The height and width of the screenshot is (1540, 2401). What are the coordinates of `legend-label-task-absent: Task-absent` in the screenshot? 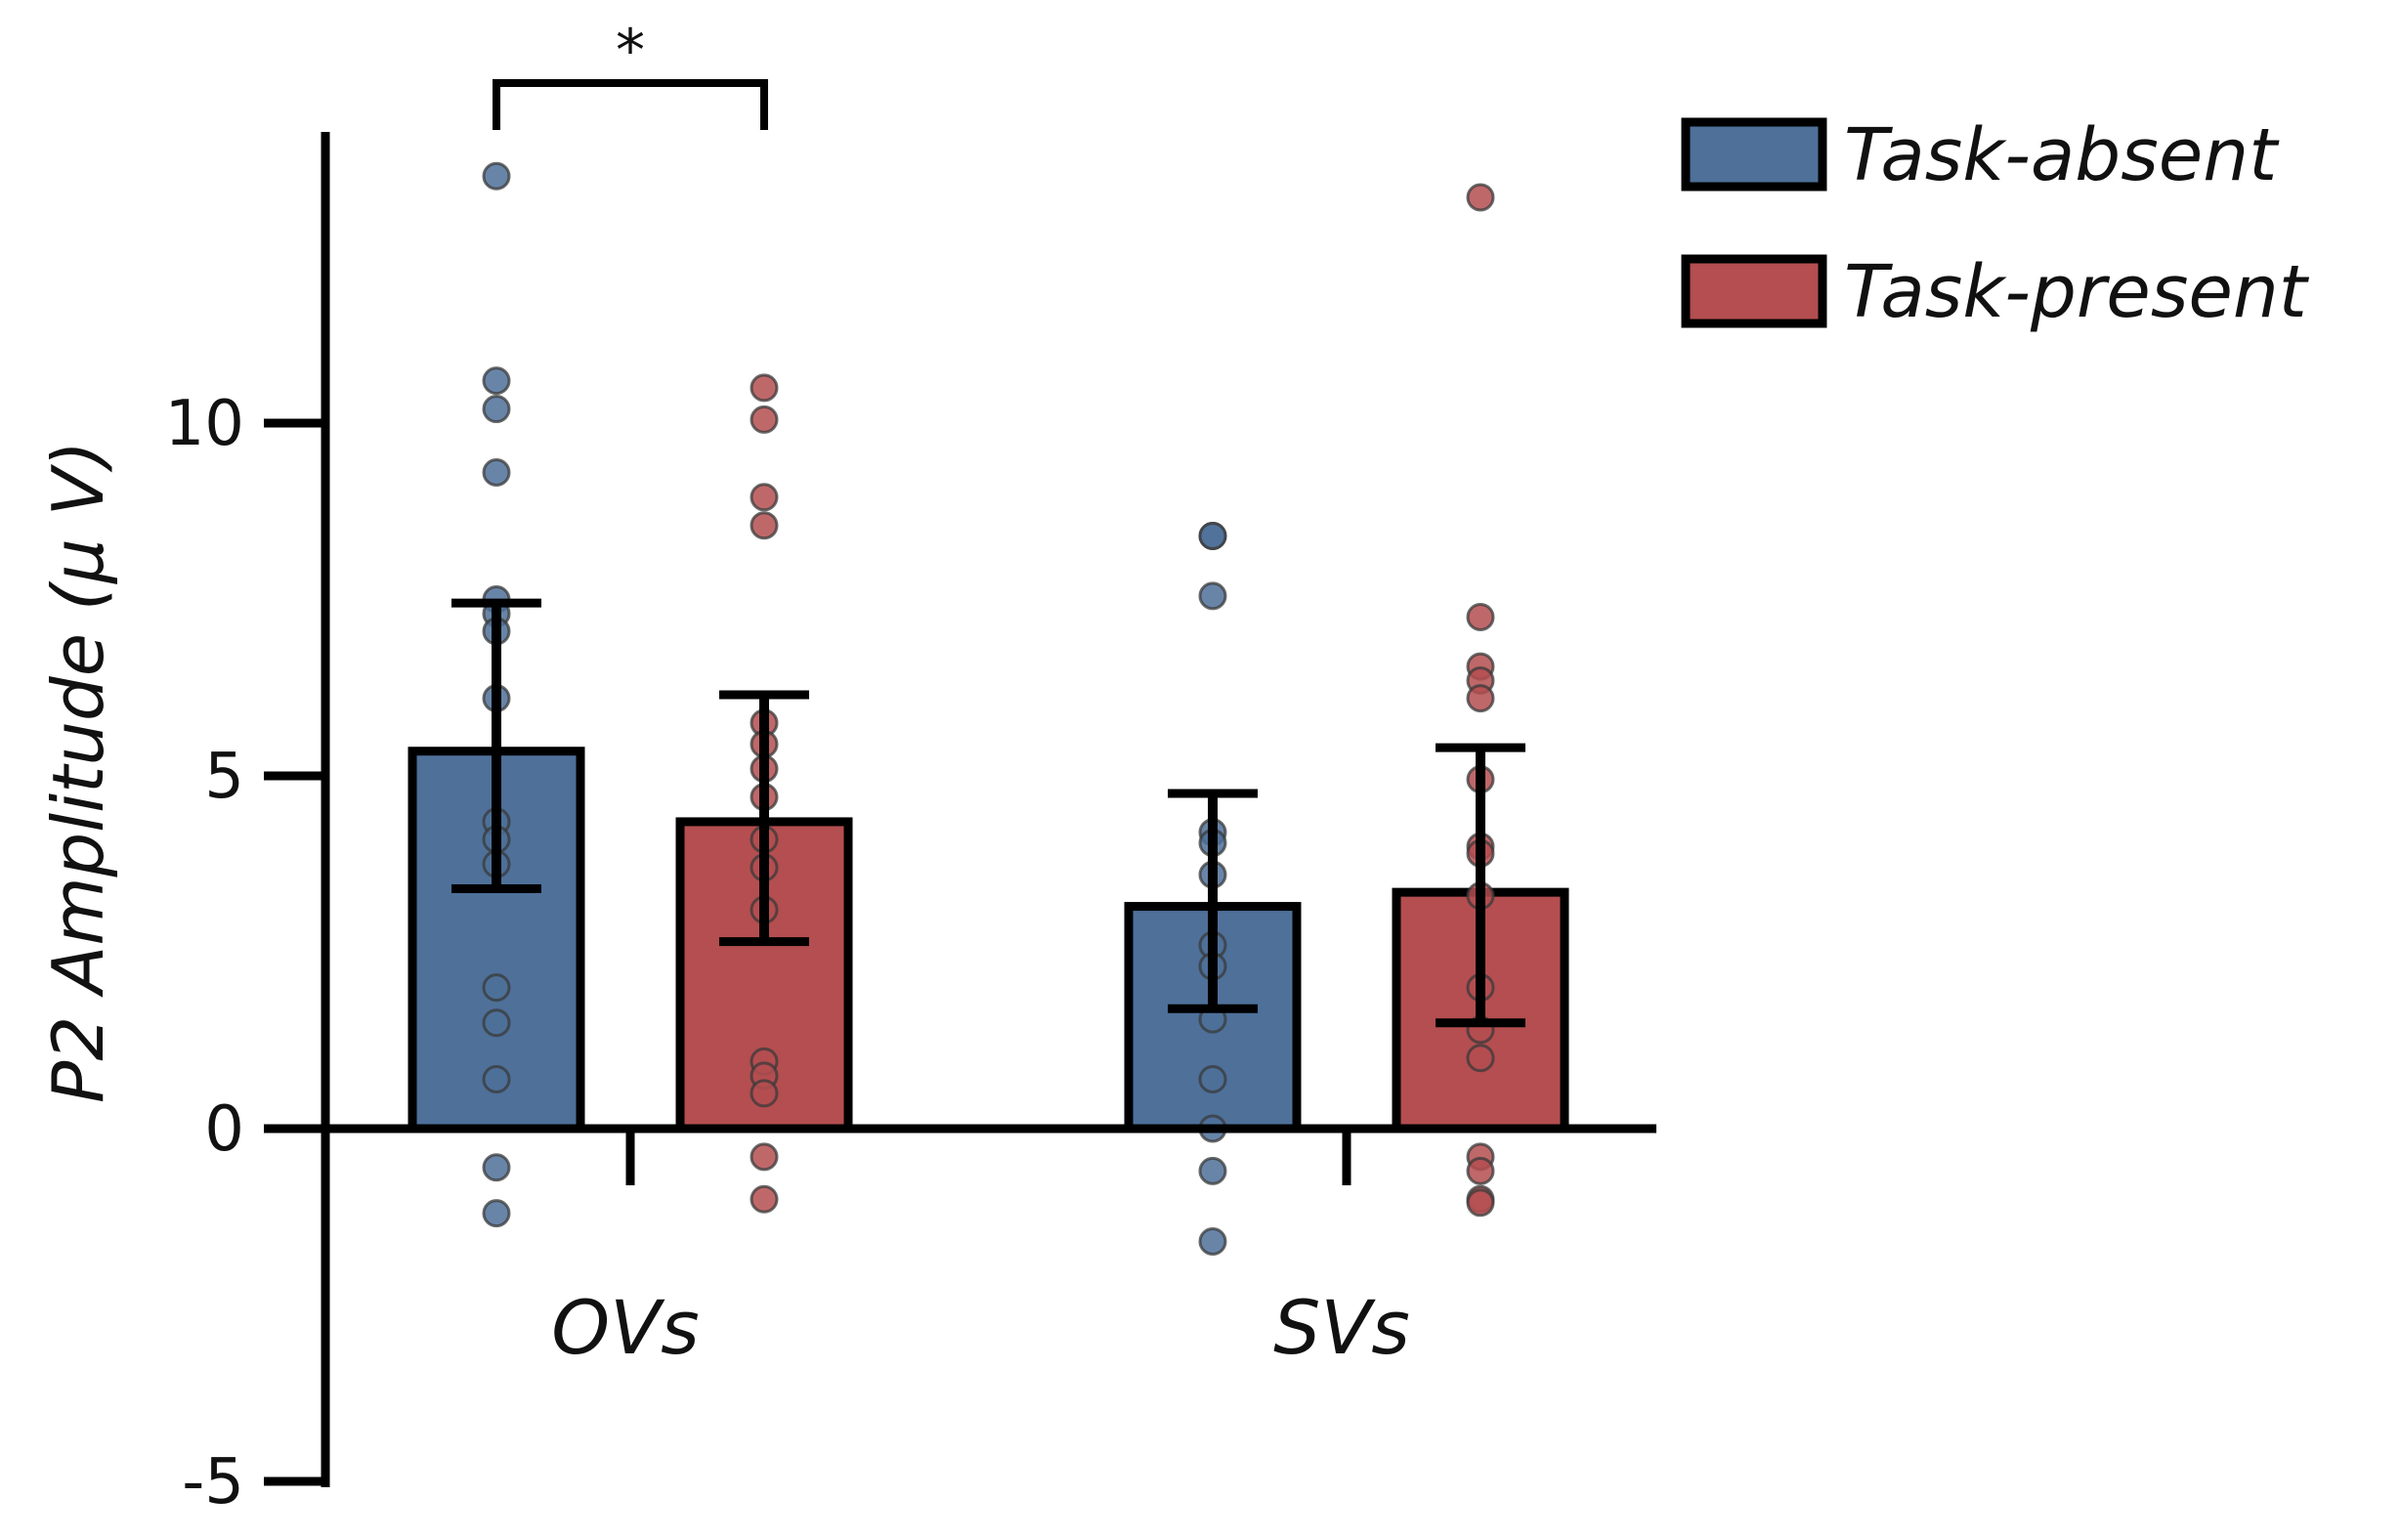 It's located at (2062, 155).